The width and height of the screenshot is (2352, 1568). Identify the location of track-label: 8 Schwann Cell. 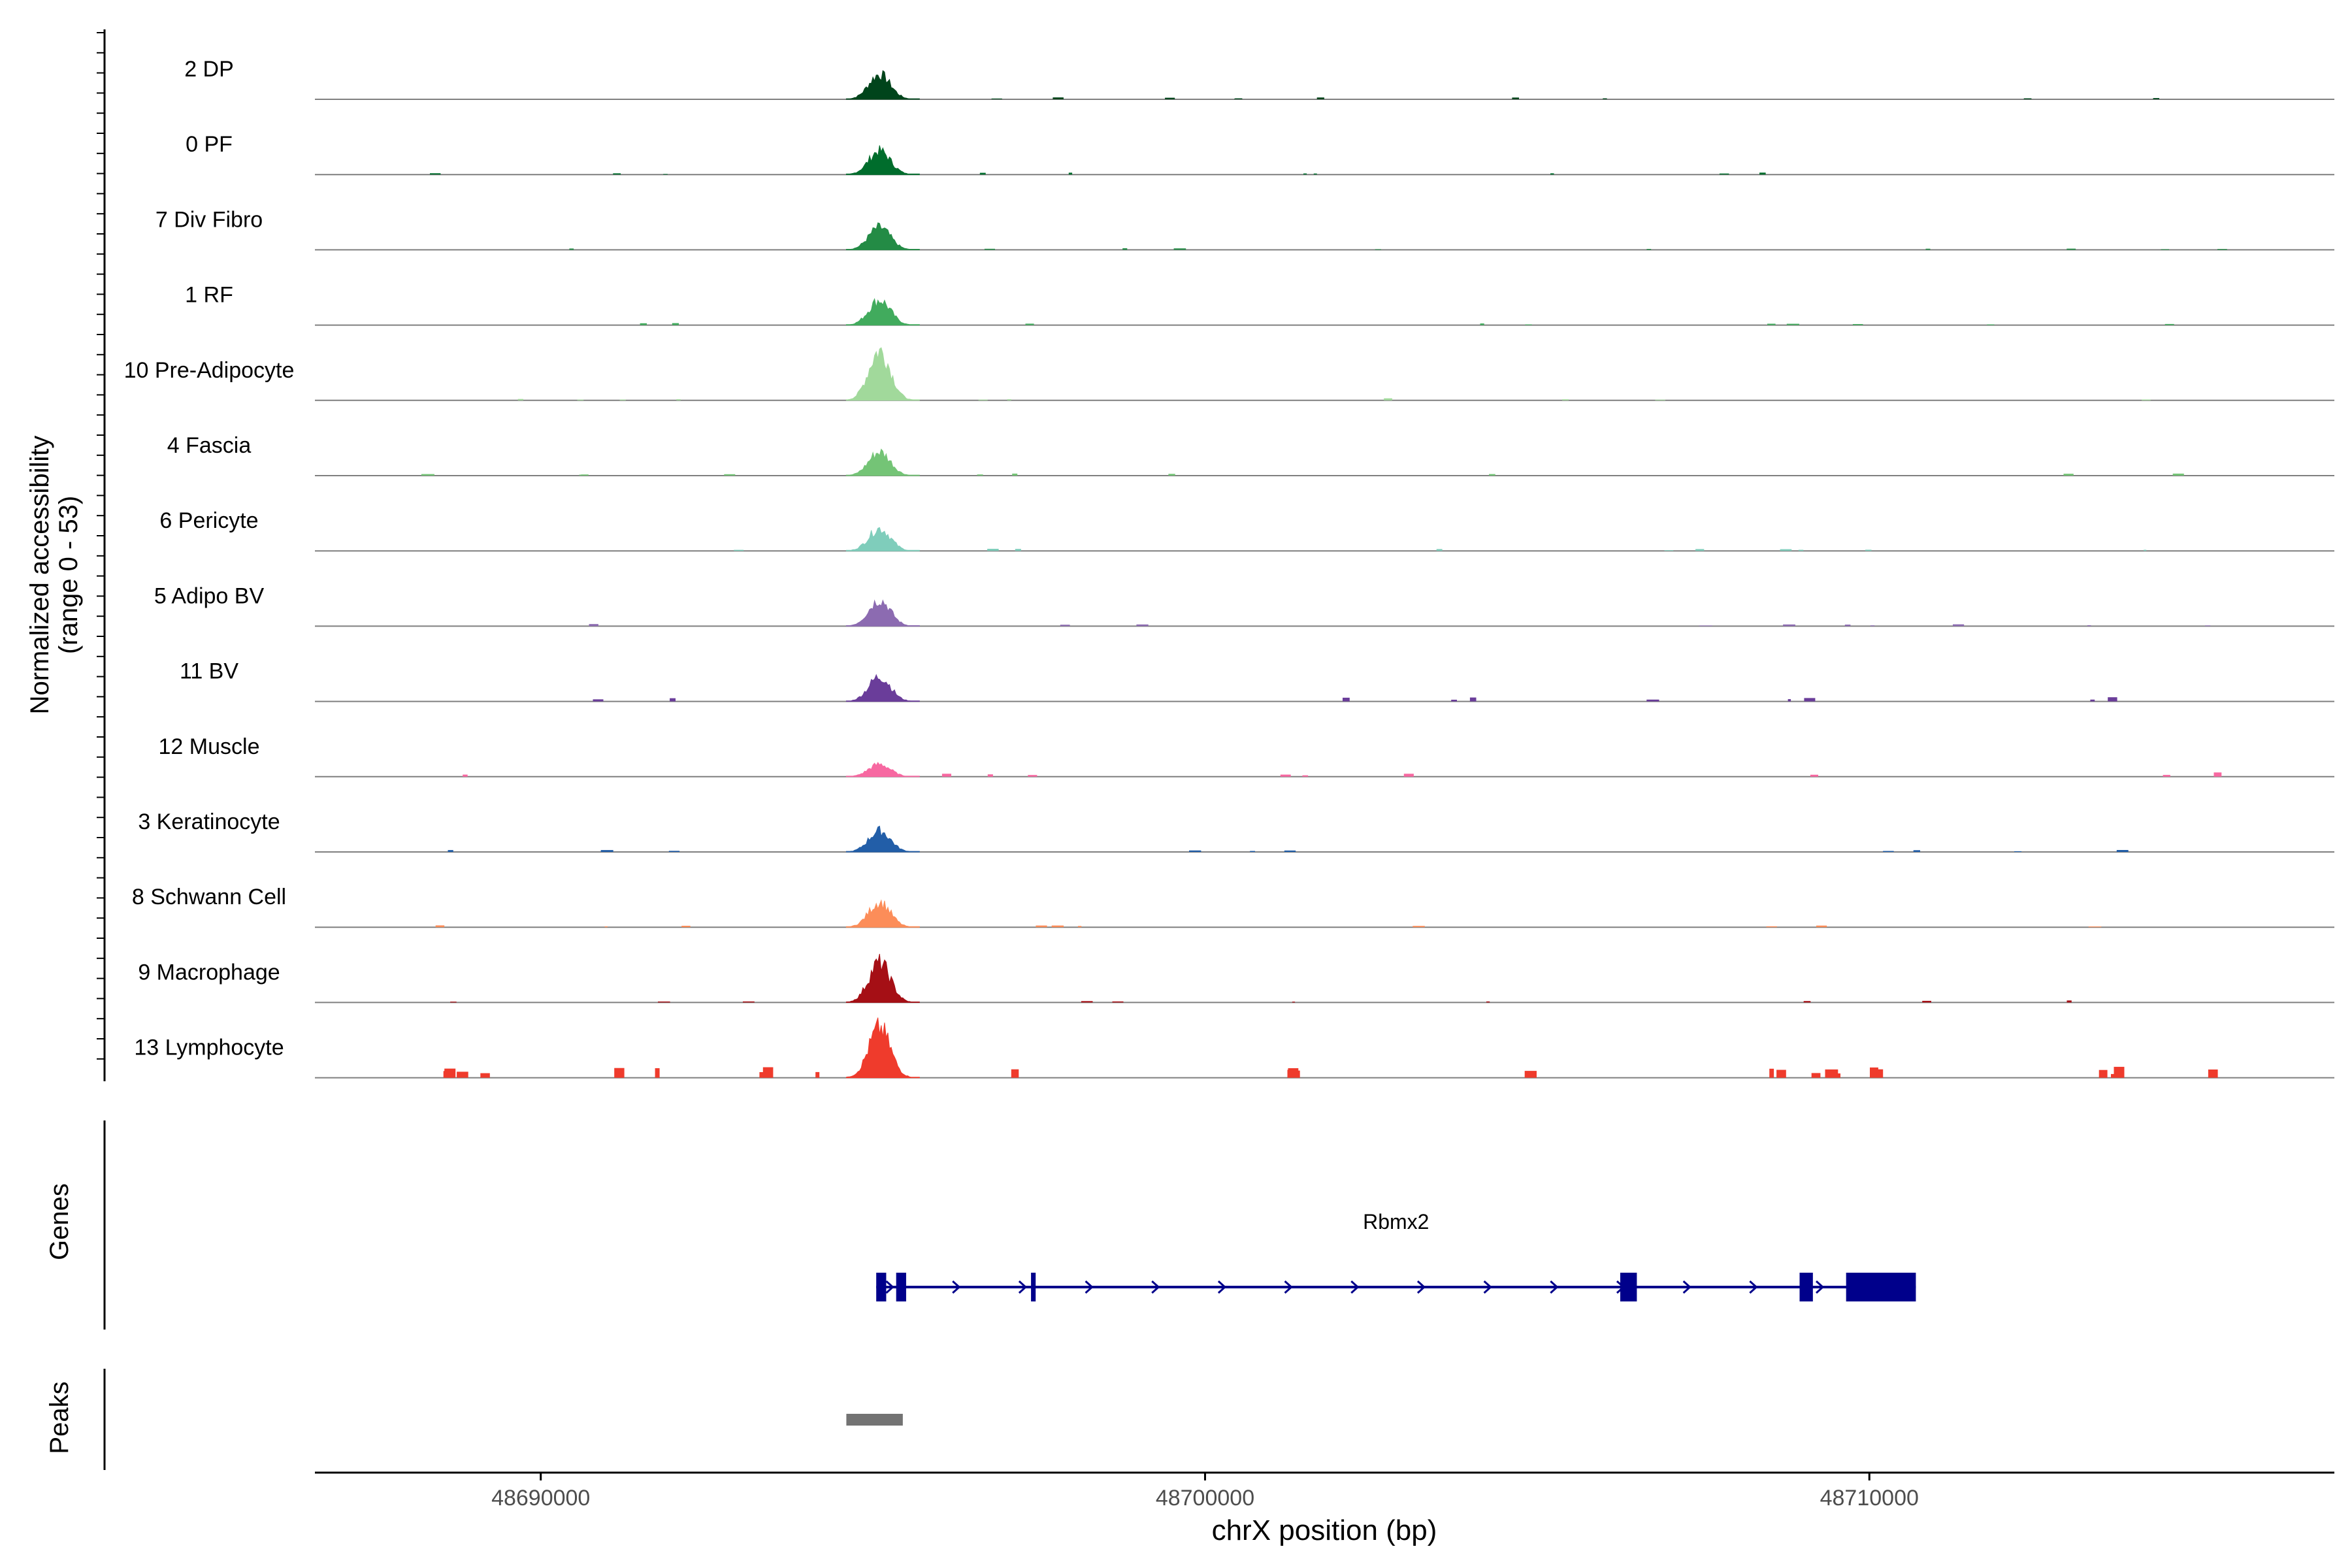
(209, 897).